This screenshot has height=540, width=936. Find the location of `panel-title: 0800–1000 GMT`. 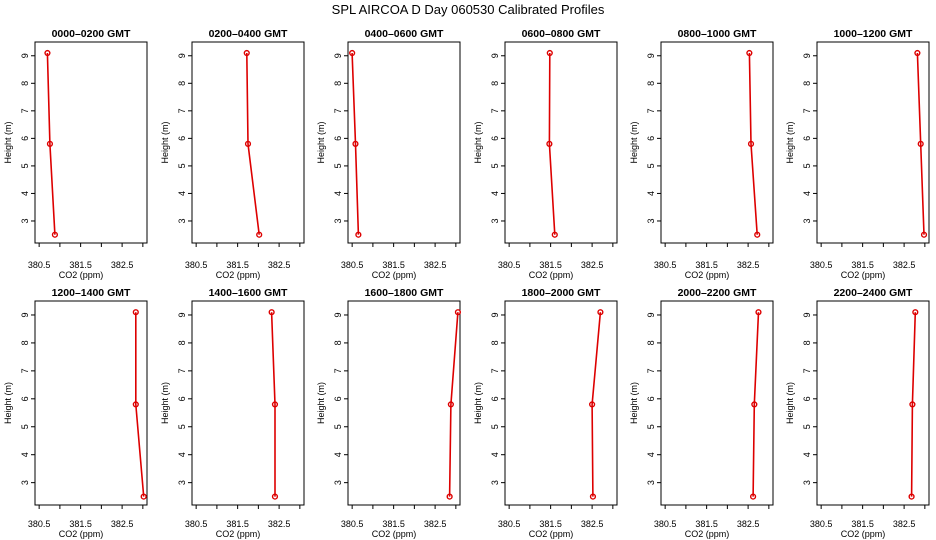

panel-title: 0800–1000 GMT is located at coordinates (717, 34).